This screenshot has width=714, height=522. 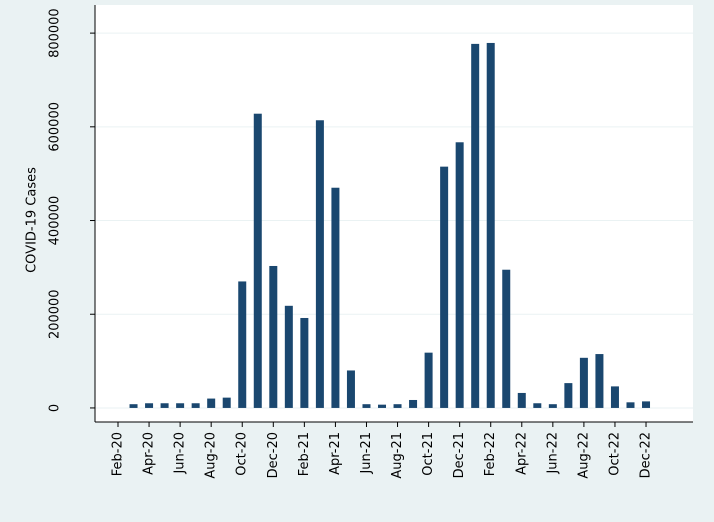 I want to click on x-tick-label: Apr-21, so click(x=335, y=453).